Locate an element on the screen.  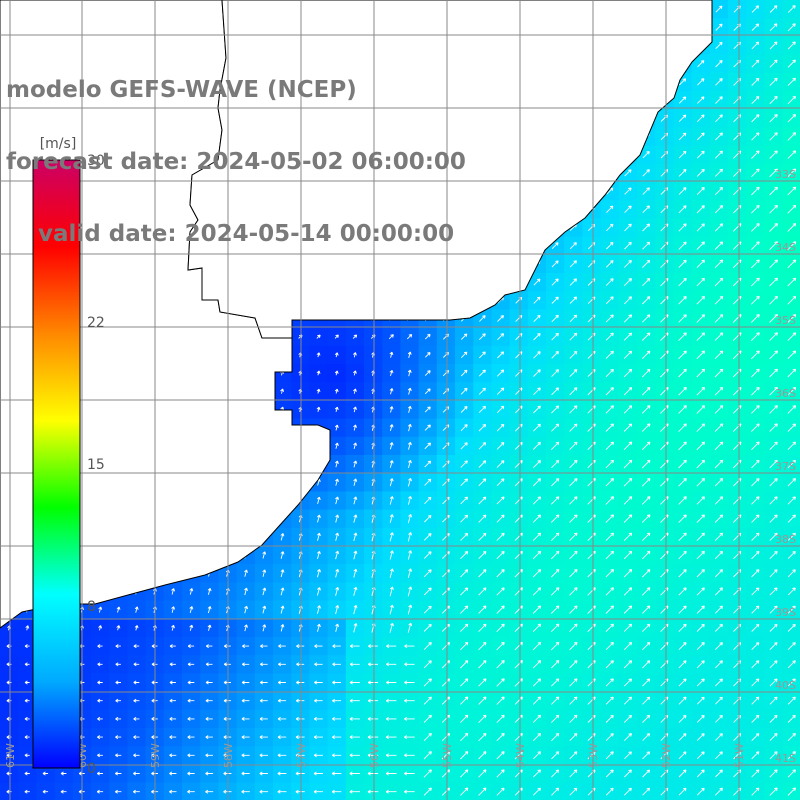
lat-label: 36S is located at coordinates (785, 393).